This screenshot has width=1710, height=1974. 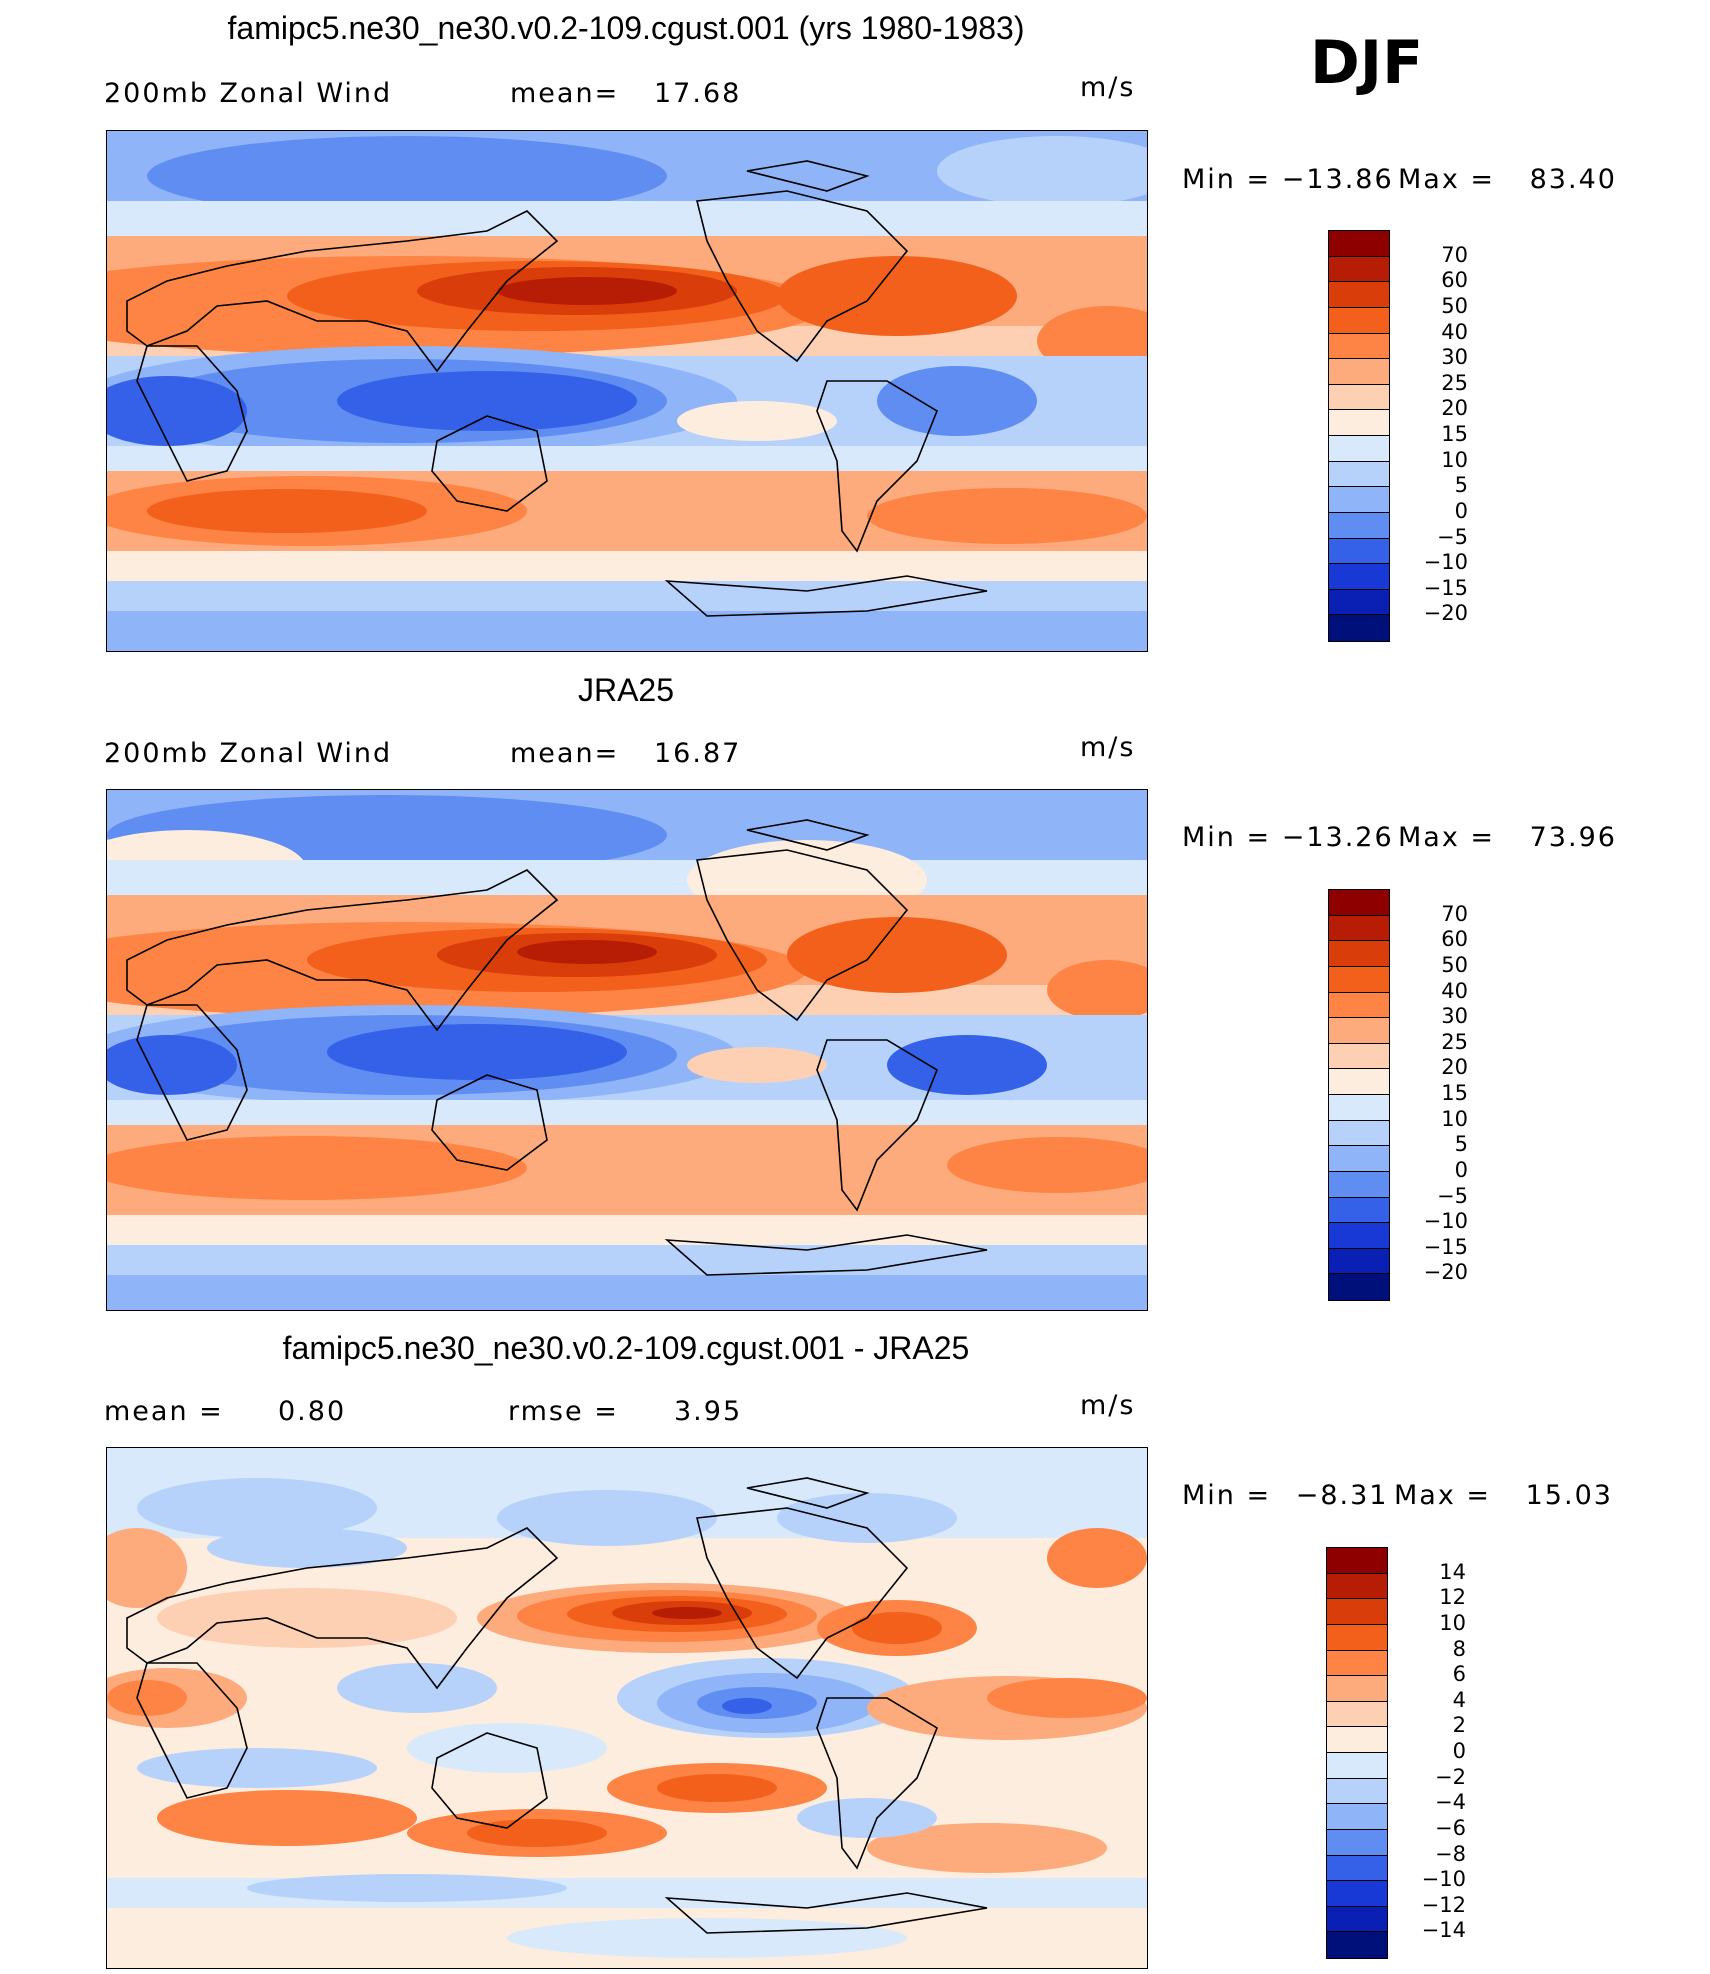 I want to click on panel-3-max-key: Max, so click(x=1425, y=1495).